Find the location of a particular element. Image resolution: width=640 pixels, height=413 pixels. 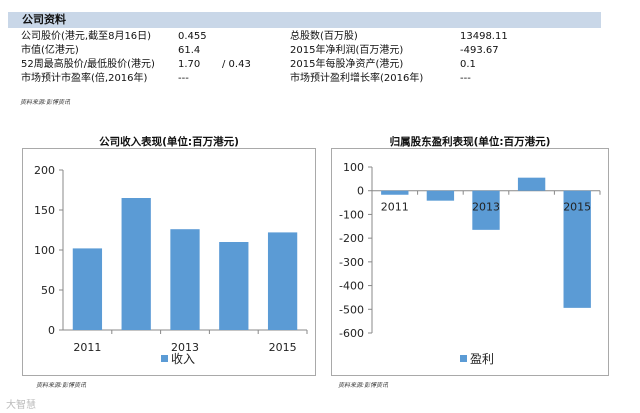

y-tick-label: 150 is located at coordinates (44, 210).